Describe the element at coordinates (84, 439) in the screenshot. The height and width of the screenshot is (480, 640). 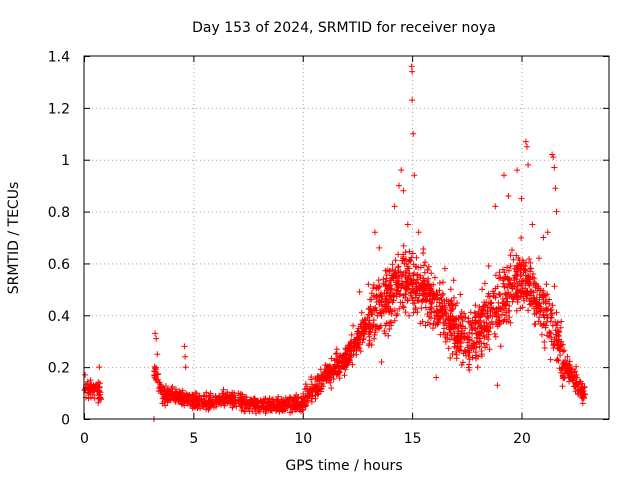
I see `x-tick-label: 0` at that location.